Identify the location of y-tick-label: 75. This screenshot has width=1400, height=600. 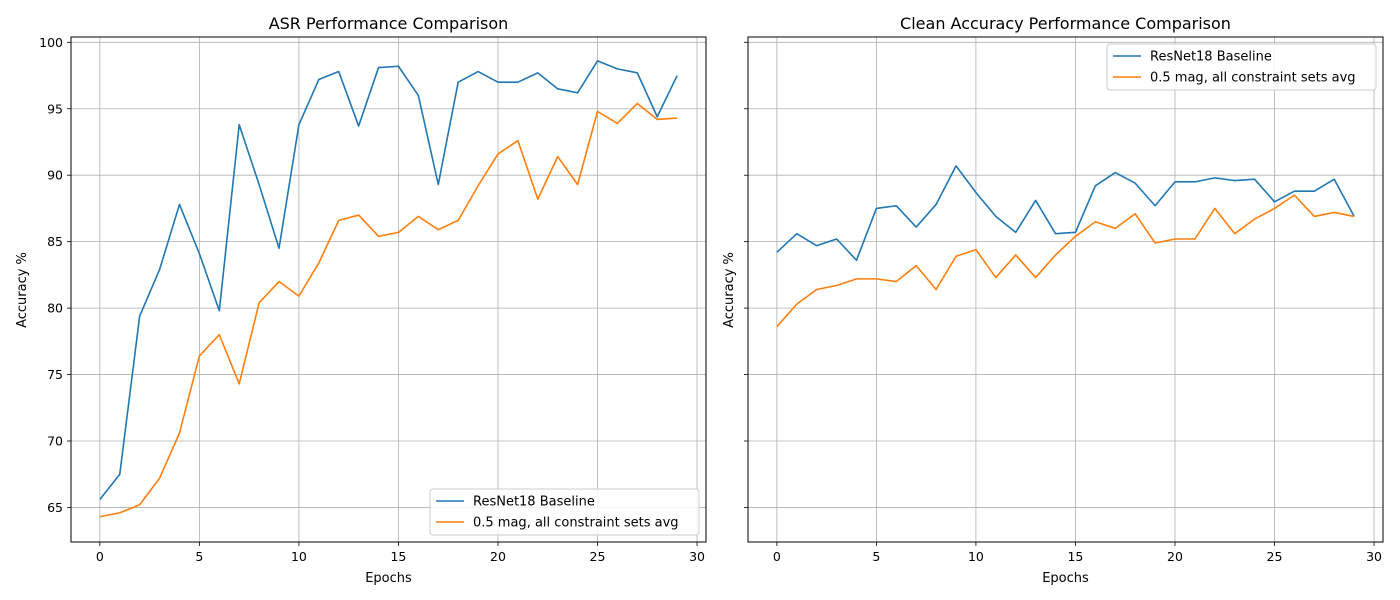
(55, 374).